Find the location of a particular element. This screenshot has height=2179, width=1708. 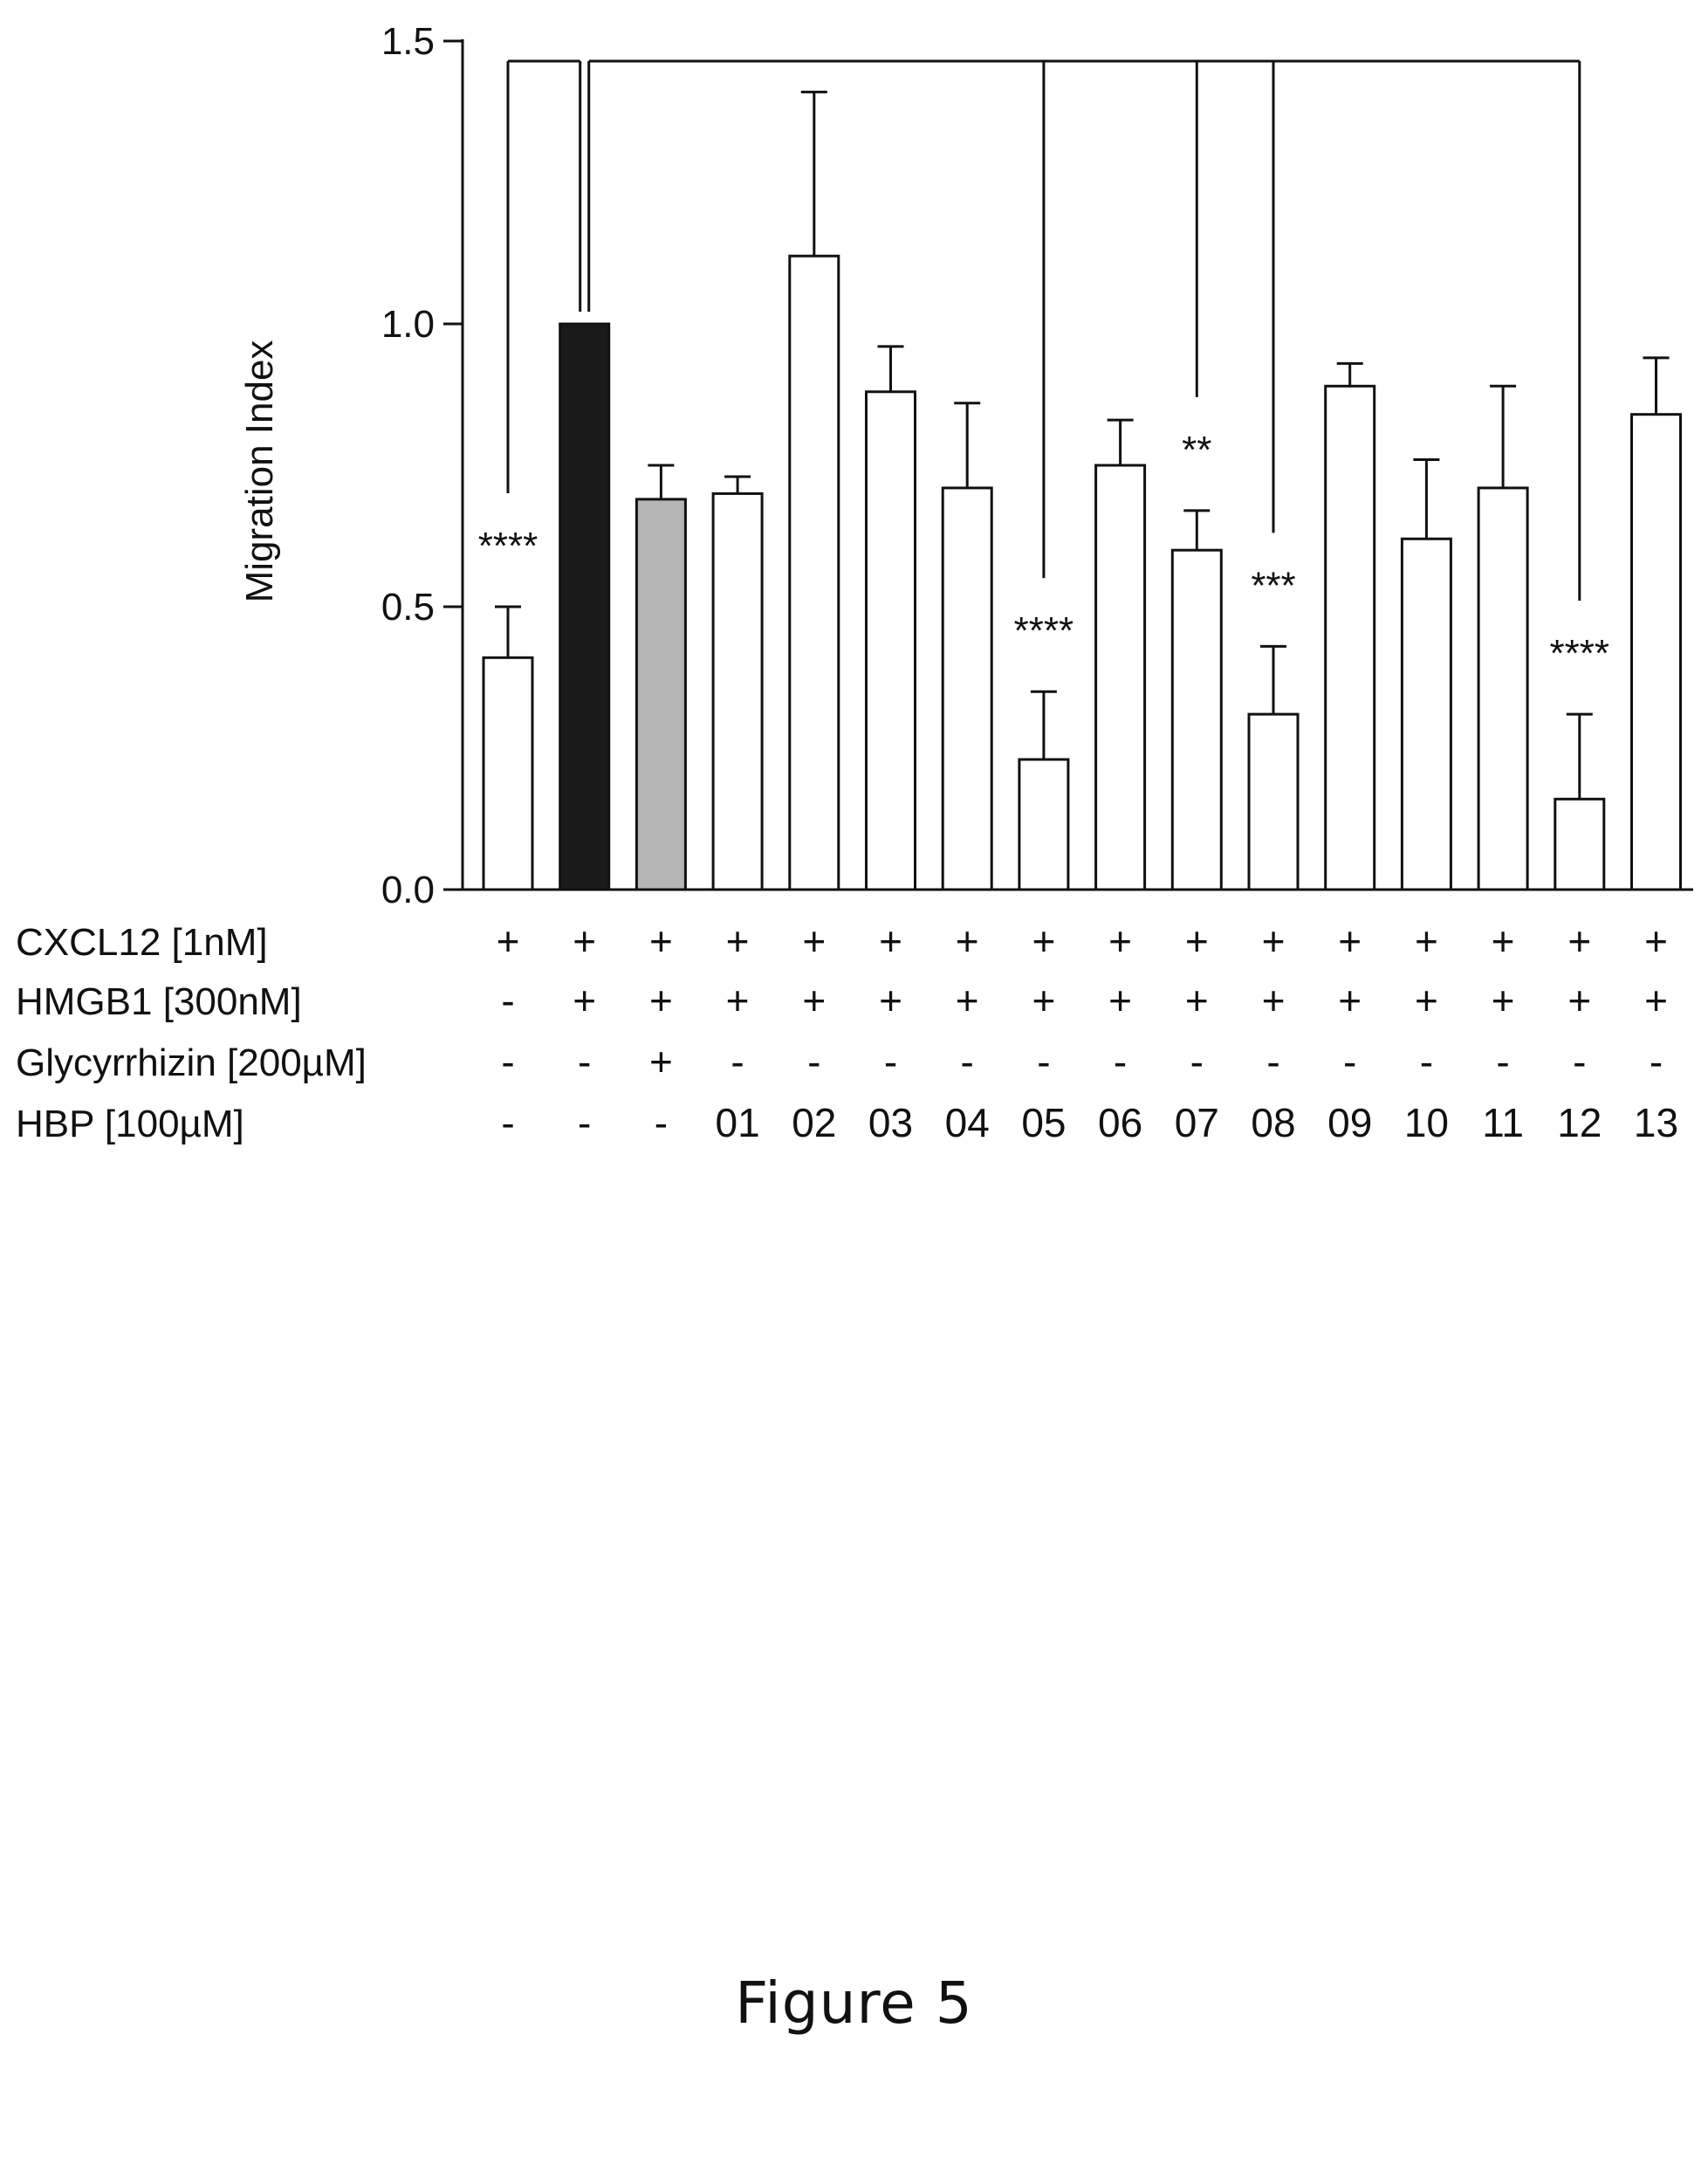

condition-row-label: CXCL12 [1nM] is located at coordinates (142, 942).